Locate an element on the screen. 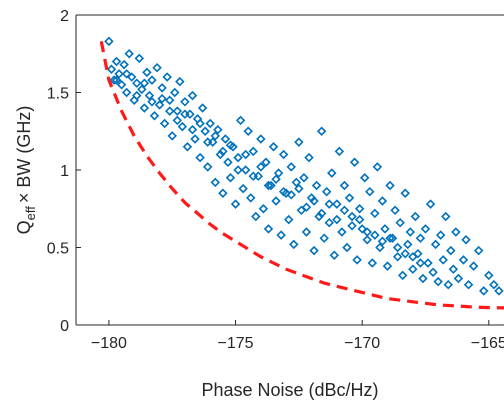 The height and width of the screenshot is (403, 504). y-tick-label: 0 is located at coordinates (64, 326).